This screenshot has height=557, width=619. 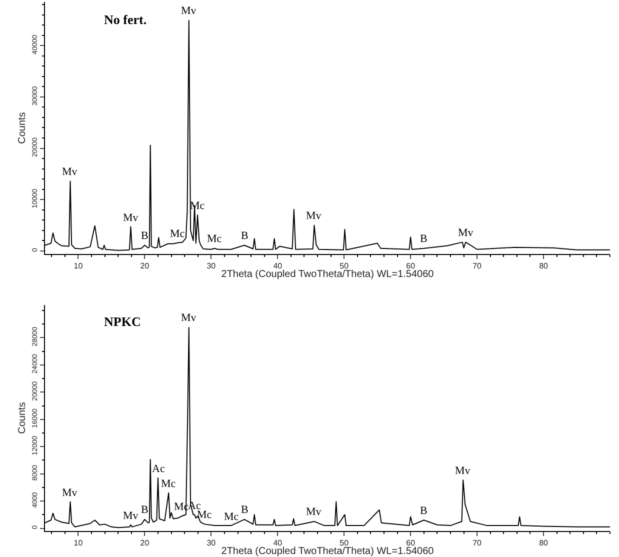 I want to click on text: No fert., so click(x=125, y=19).